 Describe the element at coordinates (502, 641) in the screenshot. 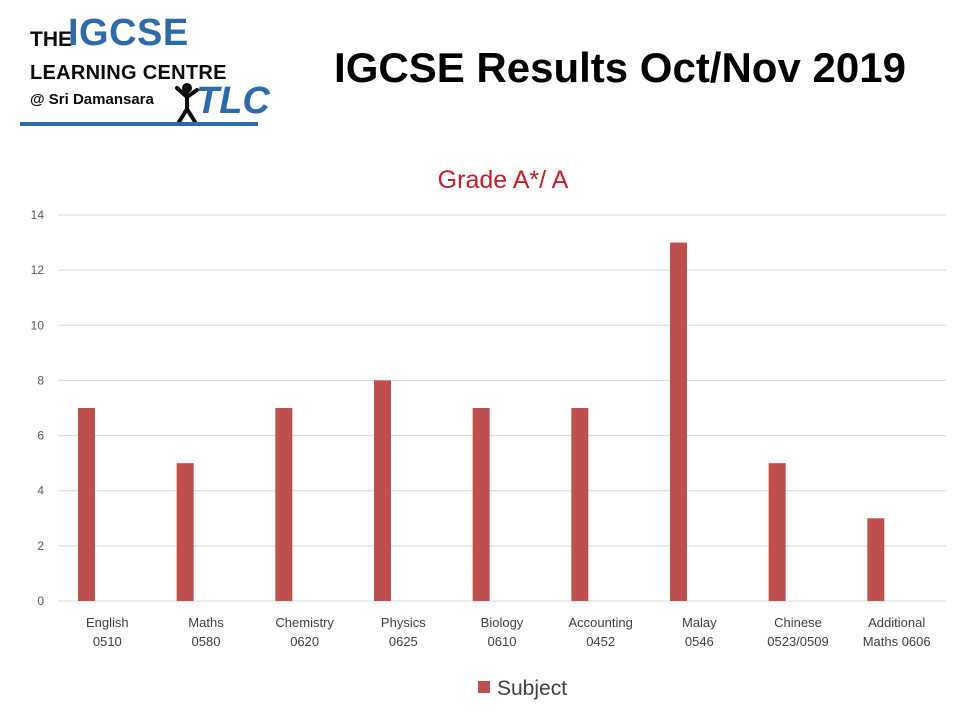

I see `x-category-label: 0610` at that location.